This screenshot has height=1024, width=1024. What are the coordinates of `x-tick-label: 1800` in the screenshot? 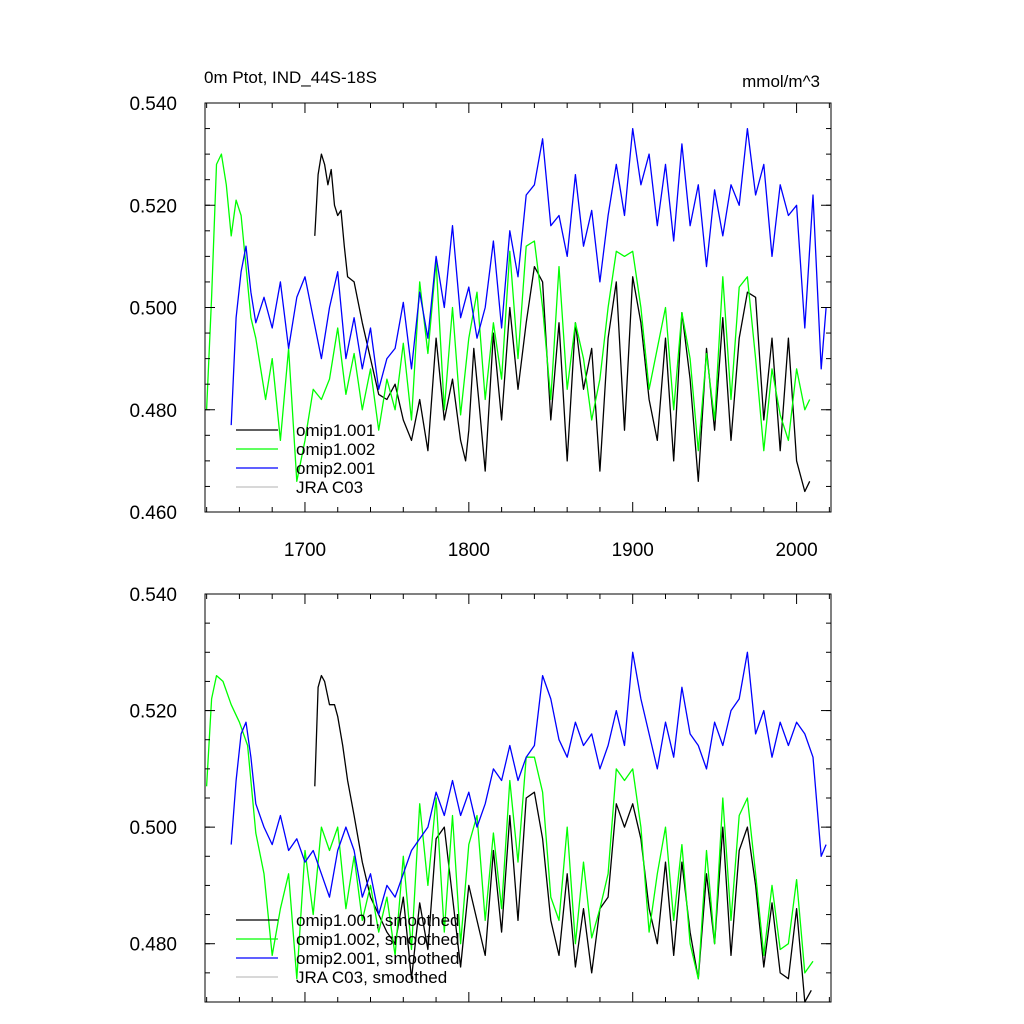 It's located at (469, 550).